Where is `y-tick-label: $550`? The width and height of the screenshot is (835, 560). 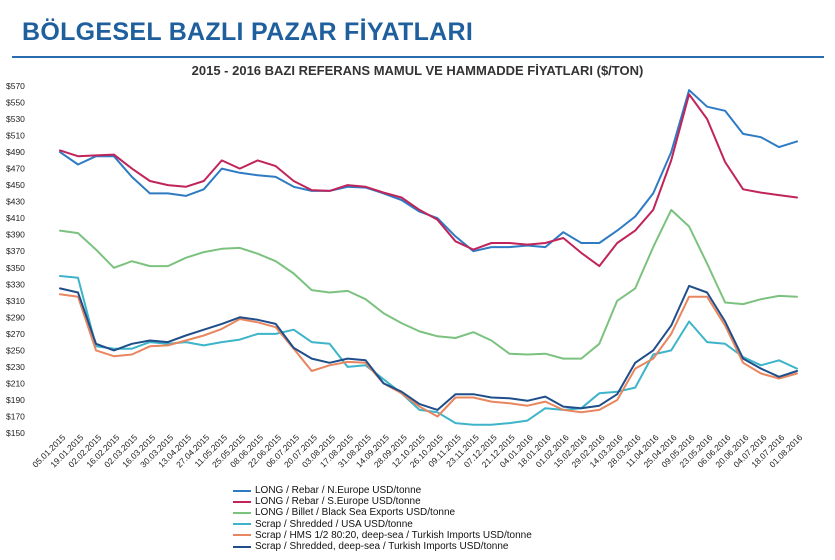
y-tick-label: $550 is located at coordinates (15, 103).